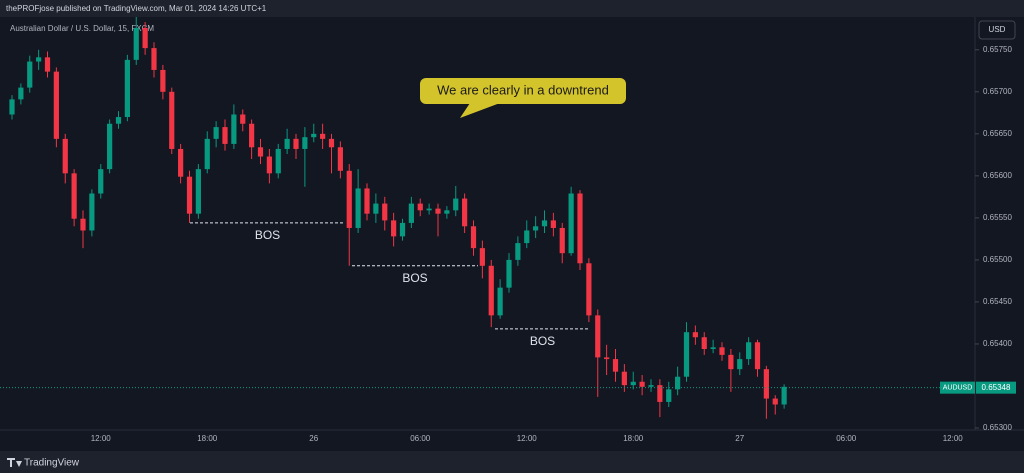  Describe the element at coordinates (997, 301) in the screenshot. I see `y-tick-label: 0.65450` at that location.